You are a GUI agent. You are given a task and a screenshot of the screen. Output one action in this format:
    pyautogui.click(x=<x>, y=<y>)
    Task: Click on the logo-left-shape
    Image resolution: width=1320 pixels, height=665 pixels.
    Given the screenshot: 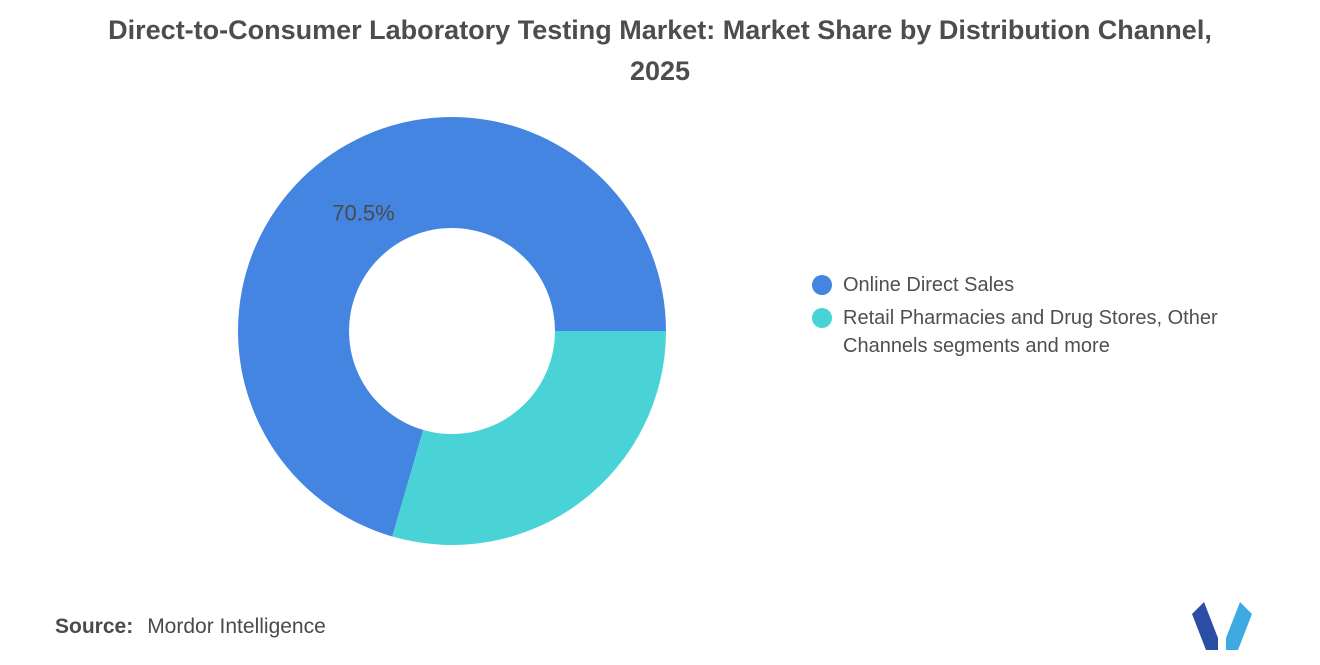 What is the action you would take?
    pyautogui.click(x=1205, y=626)
    